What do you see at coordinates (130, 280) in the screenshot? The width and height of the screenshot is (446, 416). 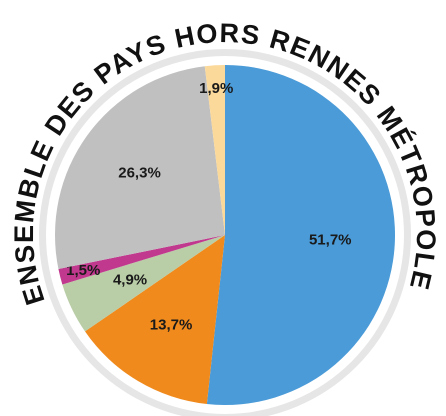 I see `data-label: 4,9%` at bounding box center [130, 280].